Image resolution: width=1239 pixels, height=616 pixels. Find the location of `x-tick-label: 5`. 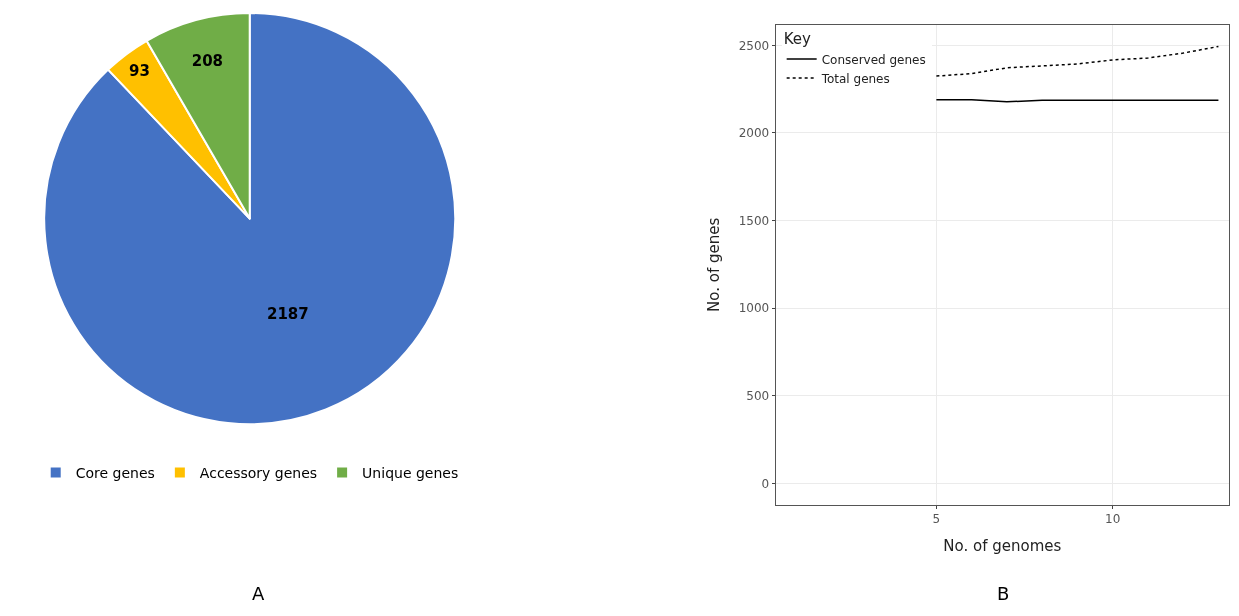

x-tick-label: 5 is located at coordinates (936, 519).